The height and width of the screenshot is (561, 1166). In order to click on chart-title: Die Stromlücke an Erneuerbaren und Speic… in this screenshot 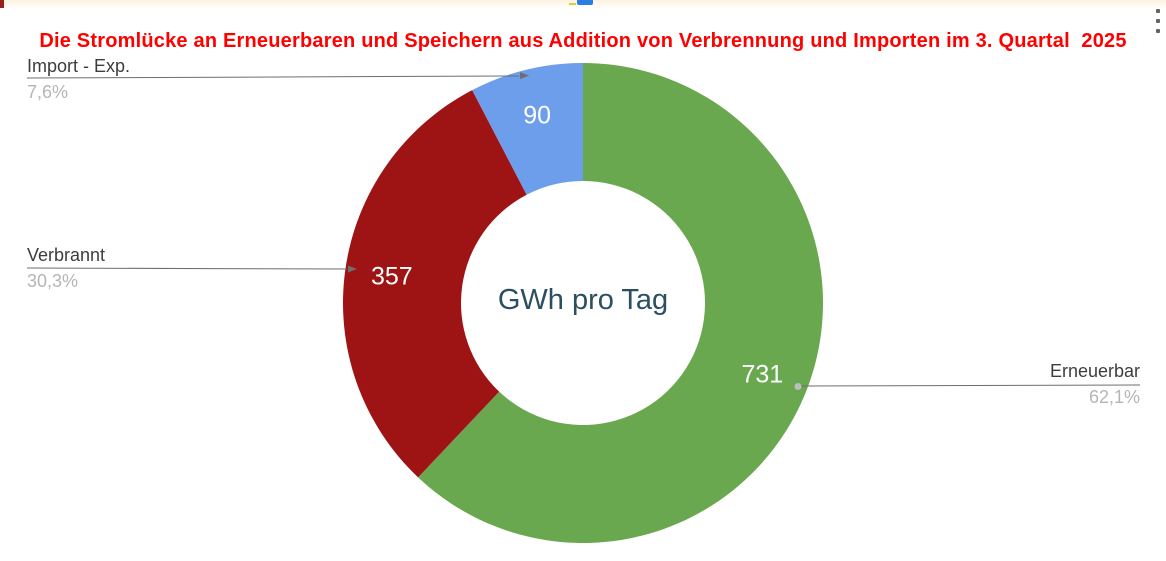, I will do `click(583, 41)`.